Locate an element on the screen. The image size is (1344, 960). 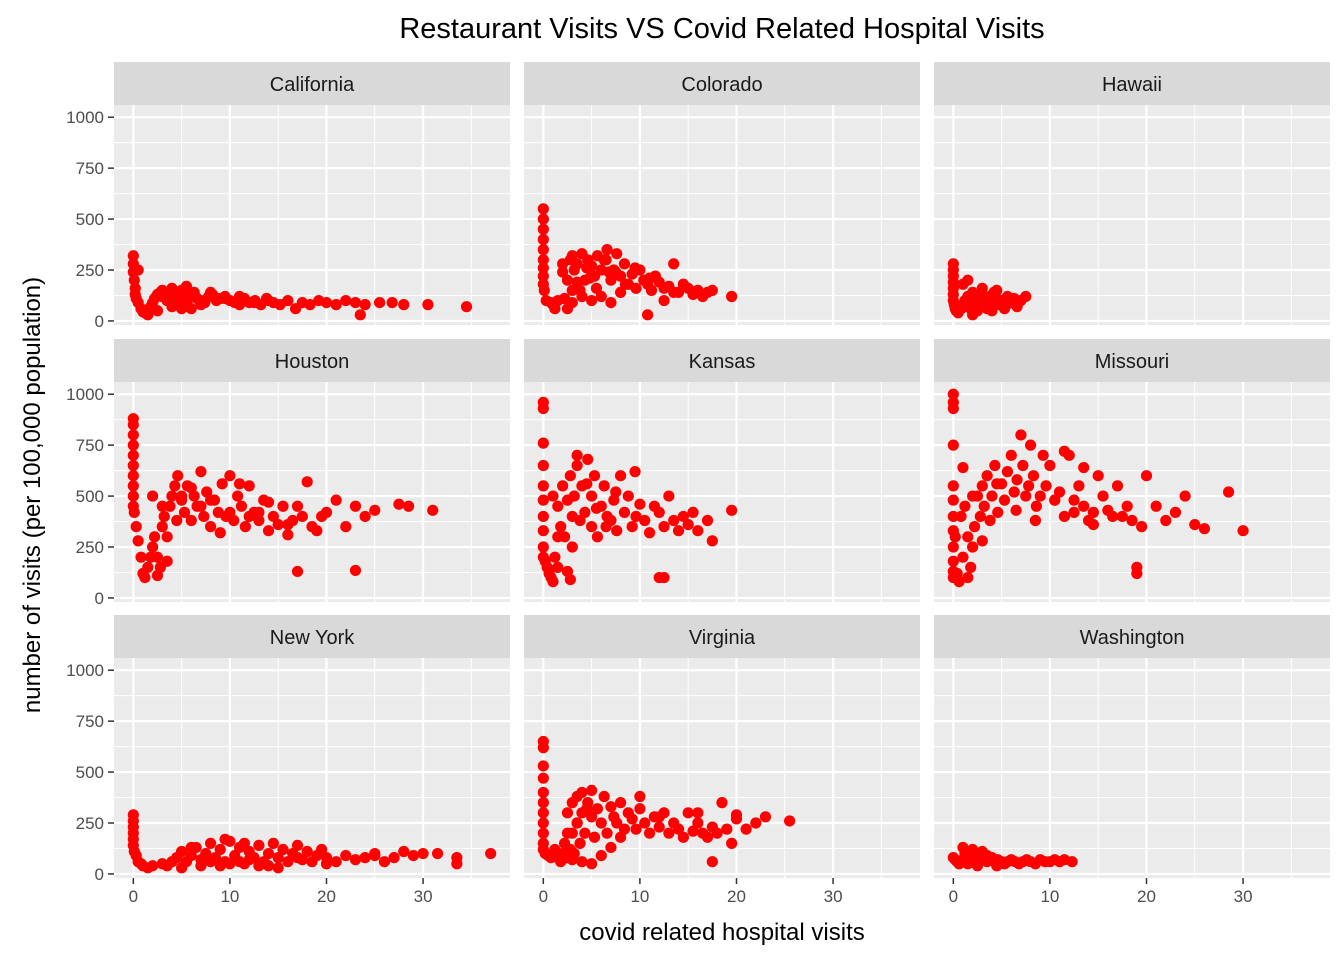
panel-california: California 0 250 500 750 1000 is located at coordinates (288, 196).